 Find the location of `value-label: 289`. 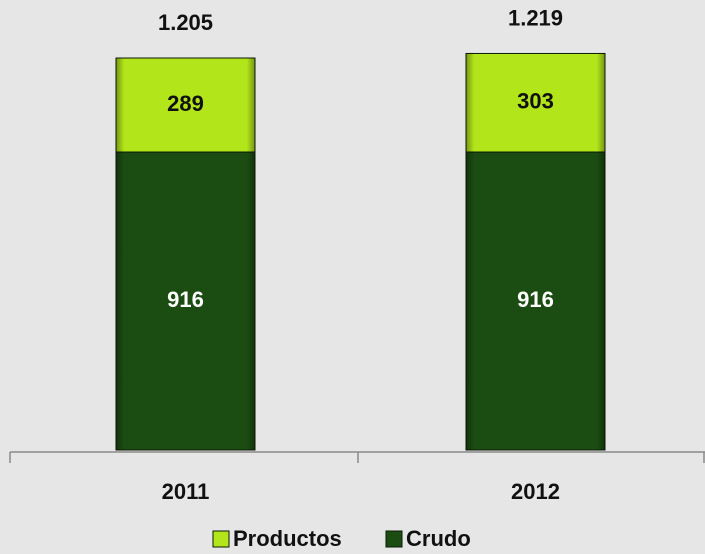

value-label: 289 is located at coordinates (185, 103).